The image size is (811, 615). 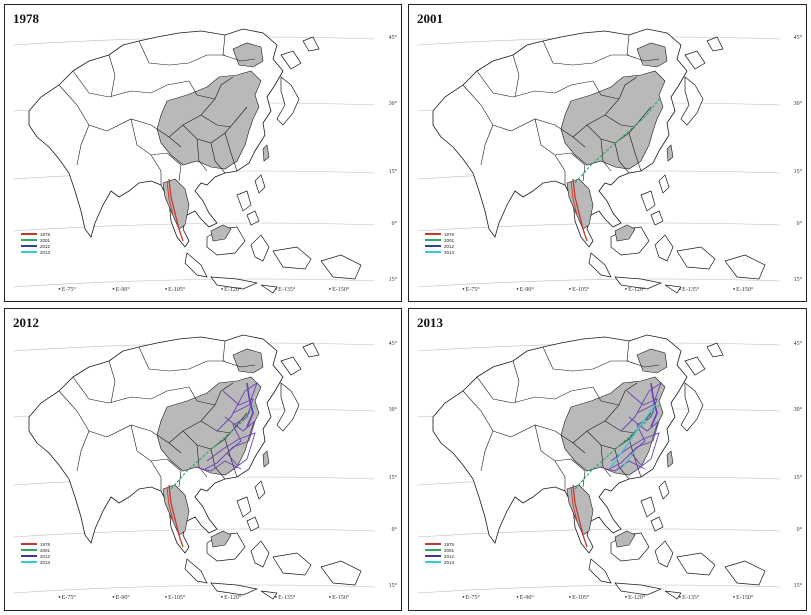 What do you see at coordinates (628, 460) in the screenshot?
I see `route-2013` at bounding box center [628, 460].